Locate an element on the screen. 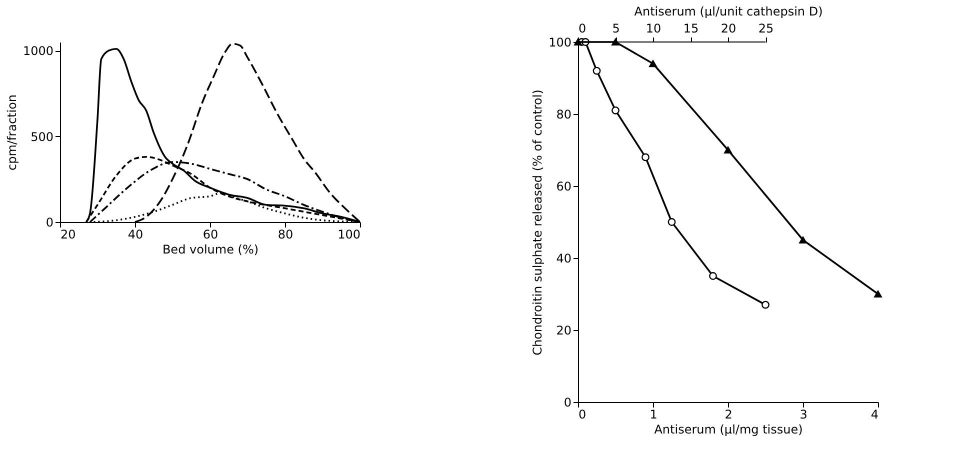  x2-tick-label: 15 is located at coordinates (691, 29).